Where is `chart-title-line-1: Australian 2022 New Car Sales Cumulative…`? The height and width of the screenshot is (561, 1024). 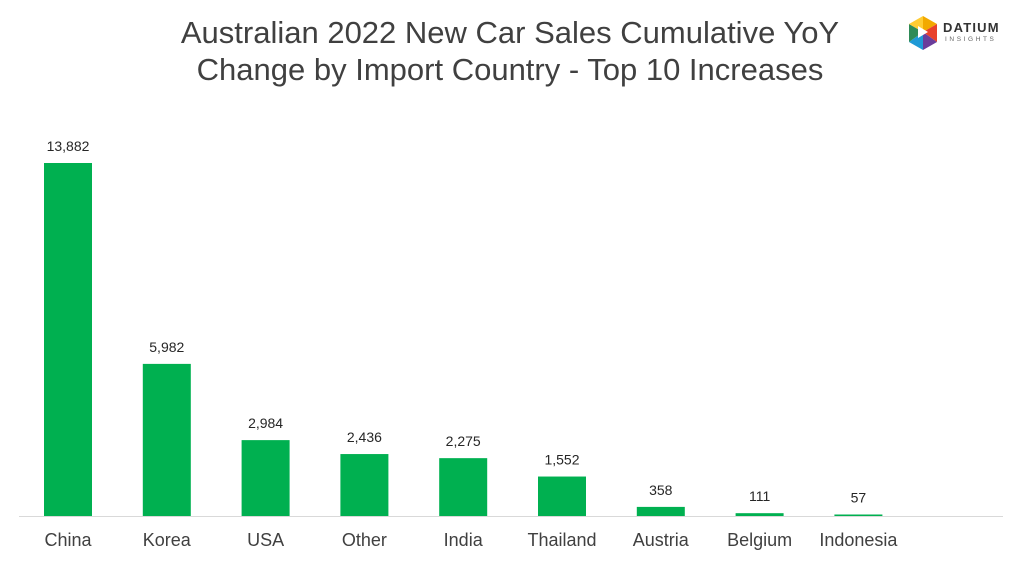
chart-title-line-1: Australian 2022 New Car Sales Cumulative… is located at coordinates (510, 32).